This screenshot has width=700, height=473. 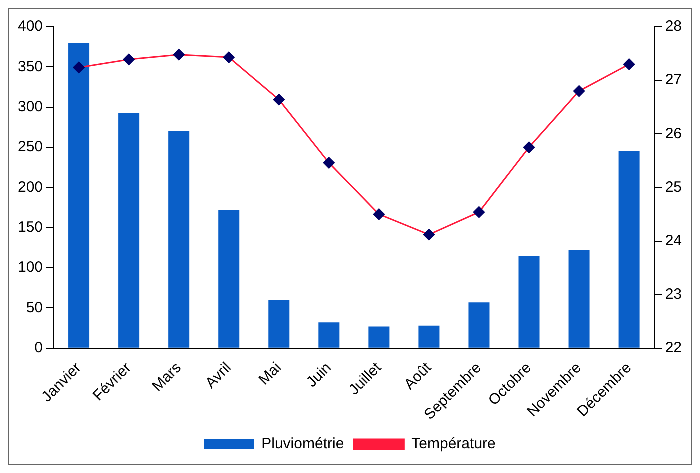 What do you see at coordinates (673, 187) in the screenshot?
I see `y2-tick-label: 25` at bounding box center [673, 187].